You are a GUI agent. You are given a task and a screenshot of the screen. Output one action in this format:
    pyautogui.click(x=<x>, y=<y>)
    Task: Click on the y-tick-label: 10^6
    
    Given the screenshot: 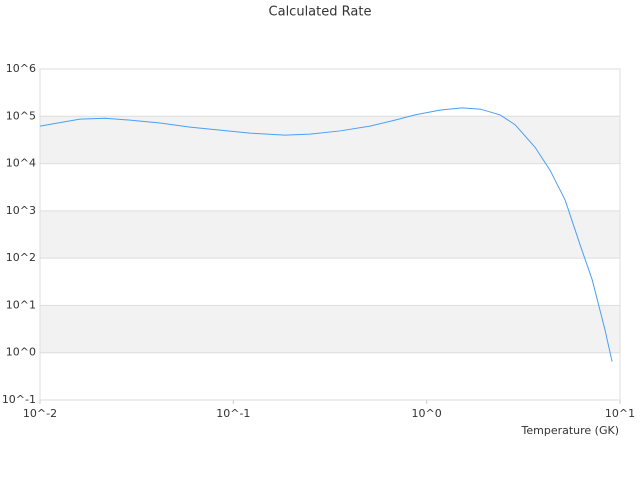 What is the action you would take?
    pyautogui.click(x=21, y=68)
    